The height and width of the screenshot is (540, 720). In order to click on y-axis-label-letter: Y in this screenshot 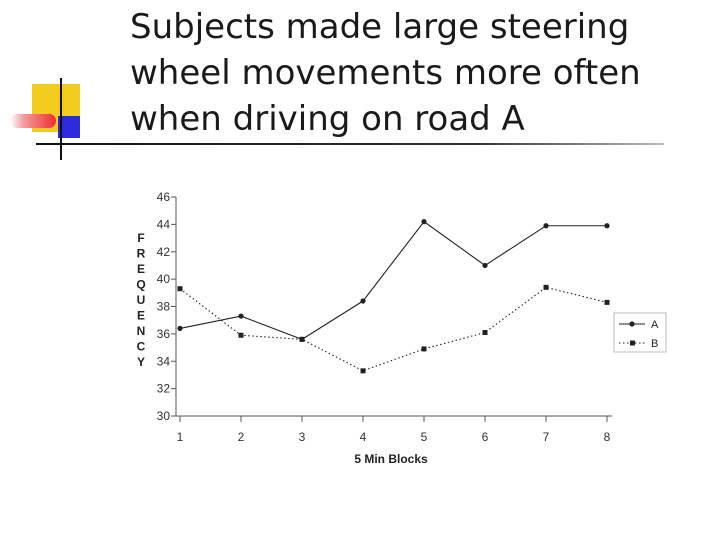, I will do `click(141, 362)`.